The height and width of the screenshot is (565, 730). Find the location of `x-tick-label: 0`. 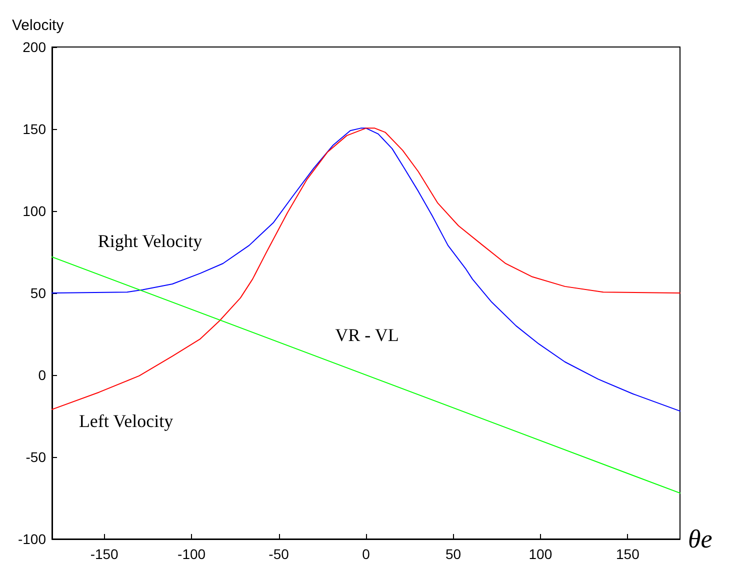

x-tick-label: 0 is located at coordinates (366, 554).